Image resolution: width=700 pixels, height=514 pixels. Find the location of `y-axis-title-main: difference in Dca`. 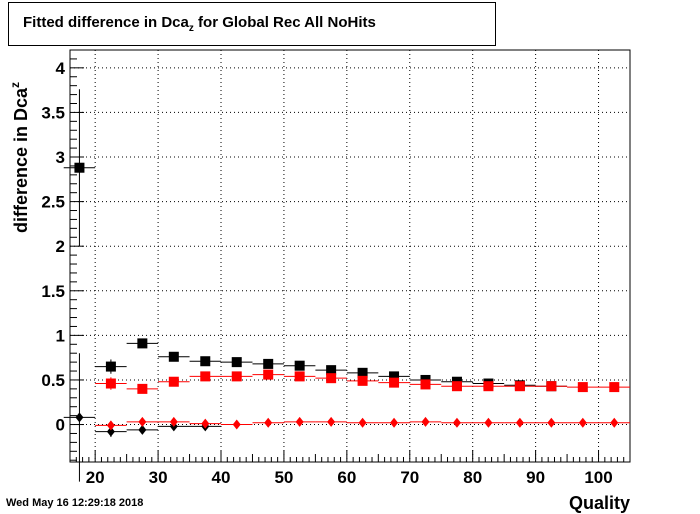

y-axis-title-main: difference in Dca is located at coordinates (21, 160).